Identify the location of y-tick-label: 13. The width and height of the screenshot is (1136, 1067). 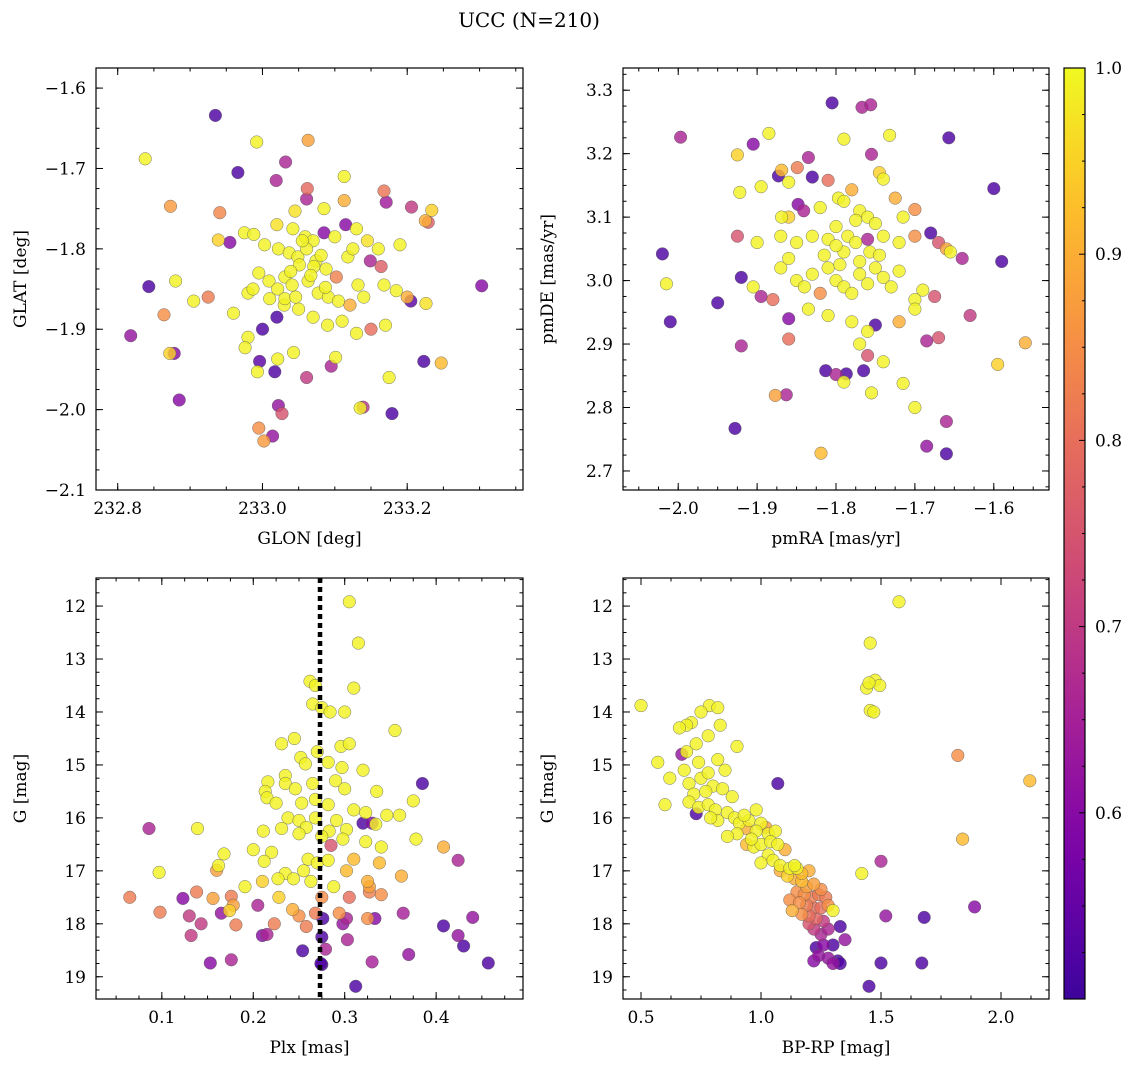
(75, 660).